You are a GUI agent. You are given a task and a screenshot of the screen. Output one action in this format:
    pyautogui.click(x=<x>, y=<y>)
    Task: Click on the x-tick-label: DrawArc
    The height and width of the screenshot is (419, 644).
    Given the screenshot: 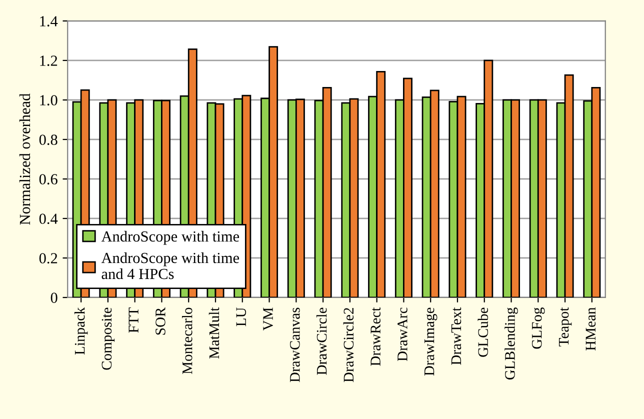 What is the action you would take?
    pyautogui.click(x=403, y=335)
    